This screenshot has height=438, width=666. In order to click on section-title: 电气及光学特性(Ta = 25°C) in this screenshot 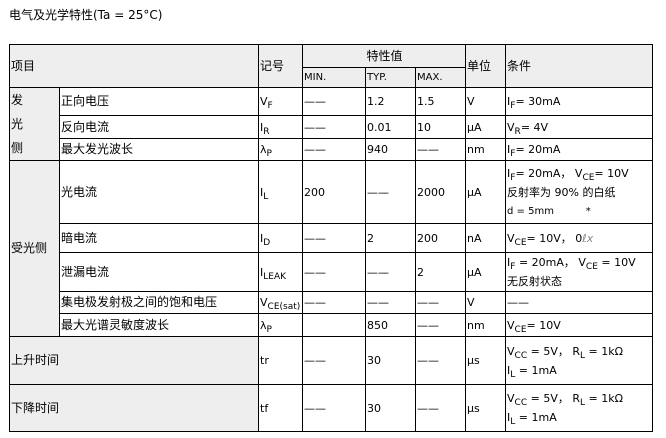, I will do `click(86, 15)`.